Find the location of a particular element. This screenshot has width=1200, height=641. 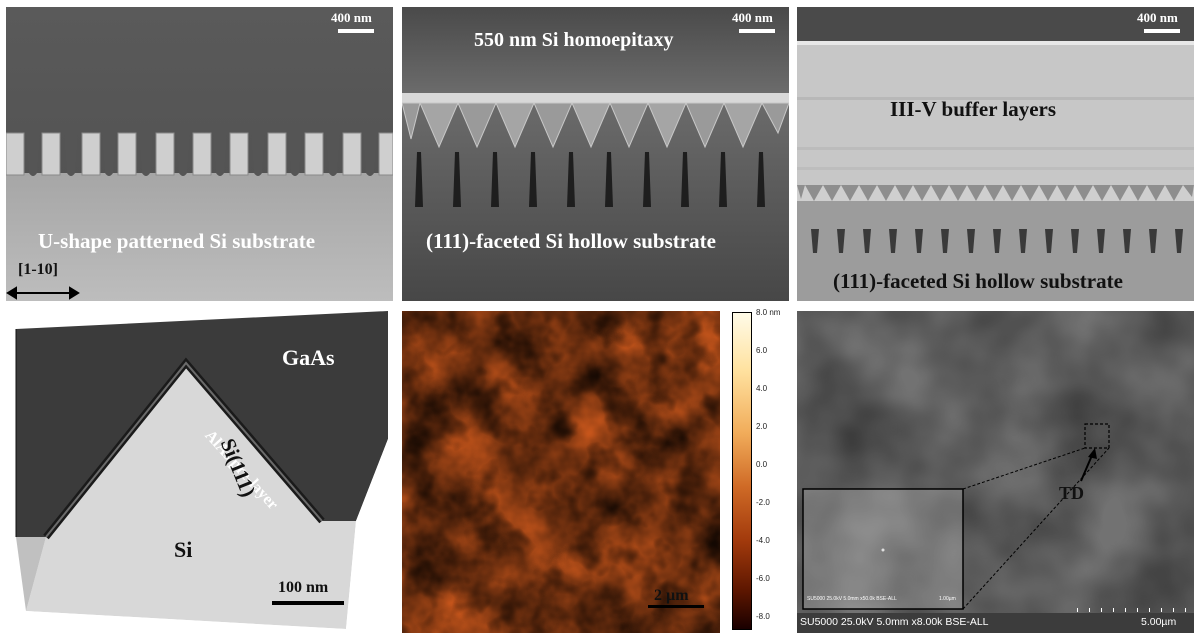

panel-b-top-label: 550 nm Si homoepitaxy is located at coordinates (574, 40).